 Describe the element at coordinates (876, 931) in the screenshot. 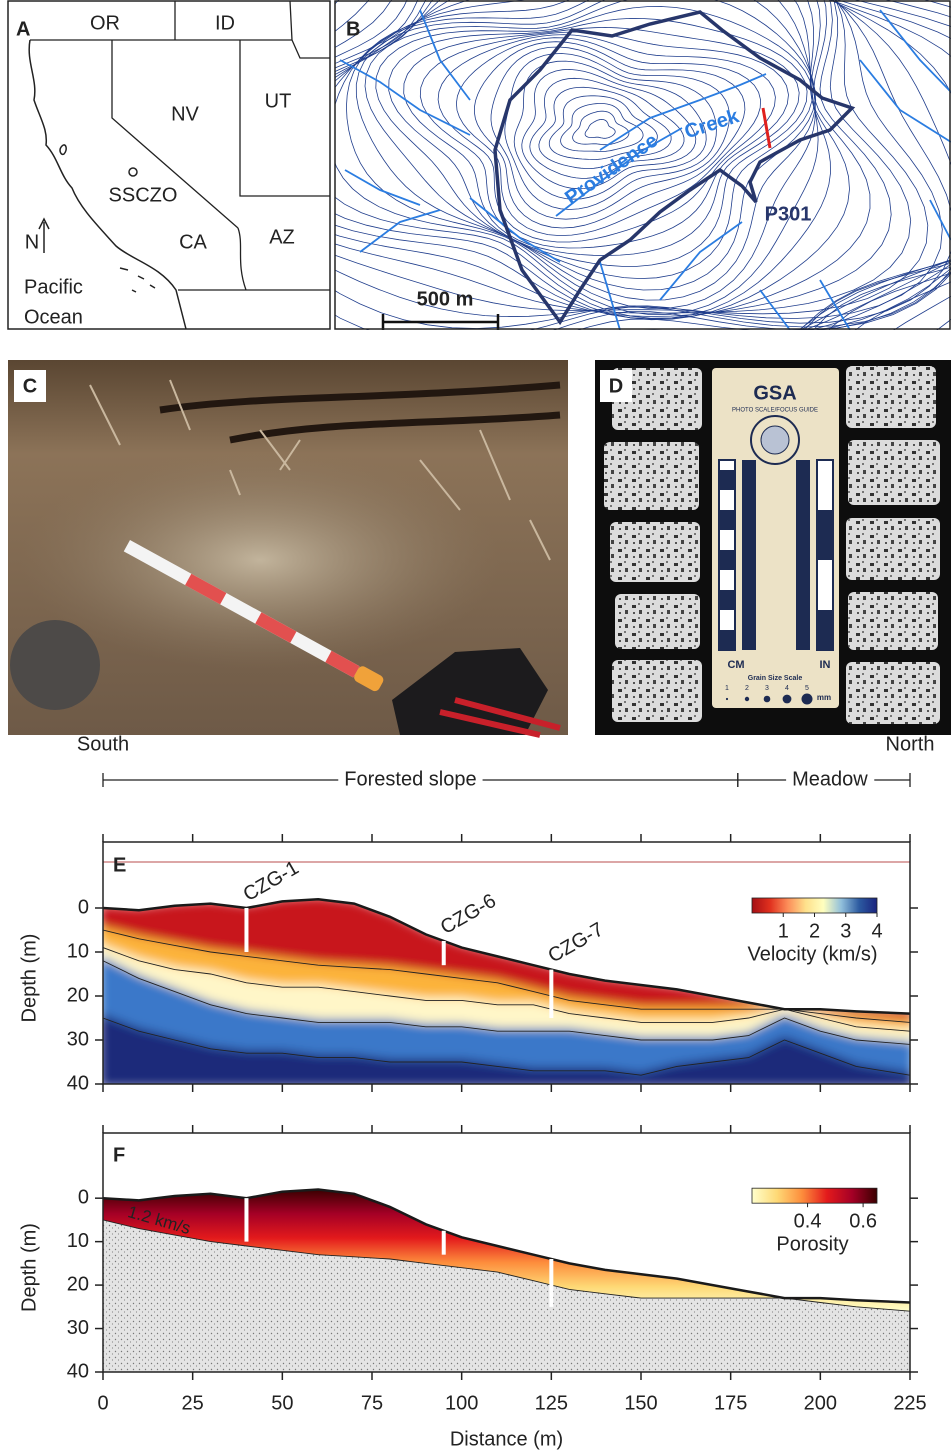

I see `colorbar-tick-label: 4` at that location.